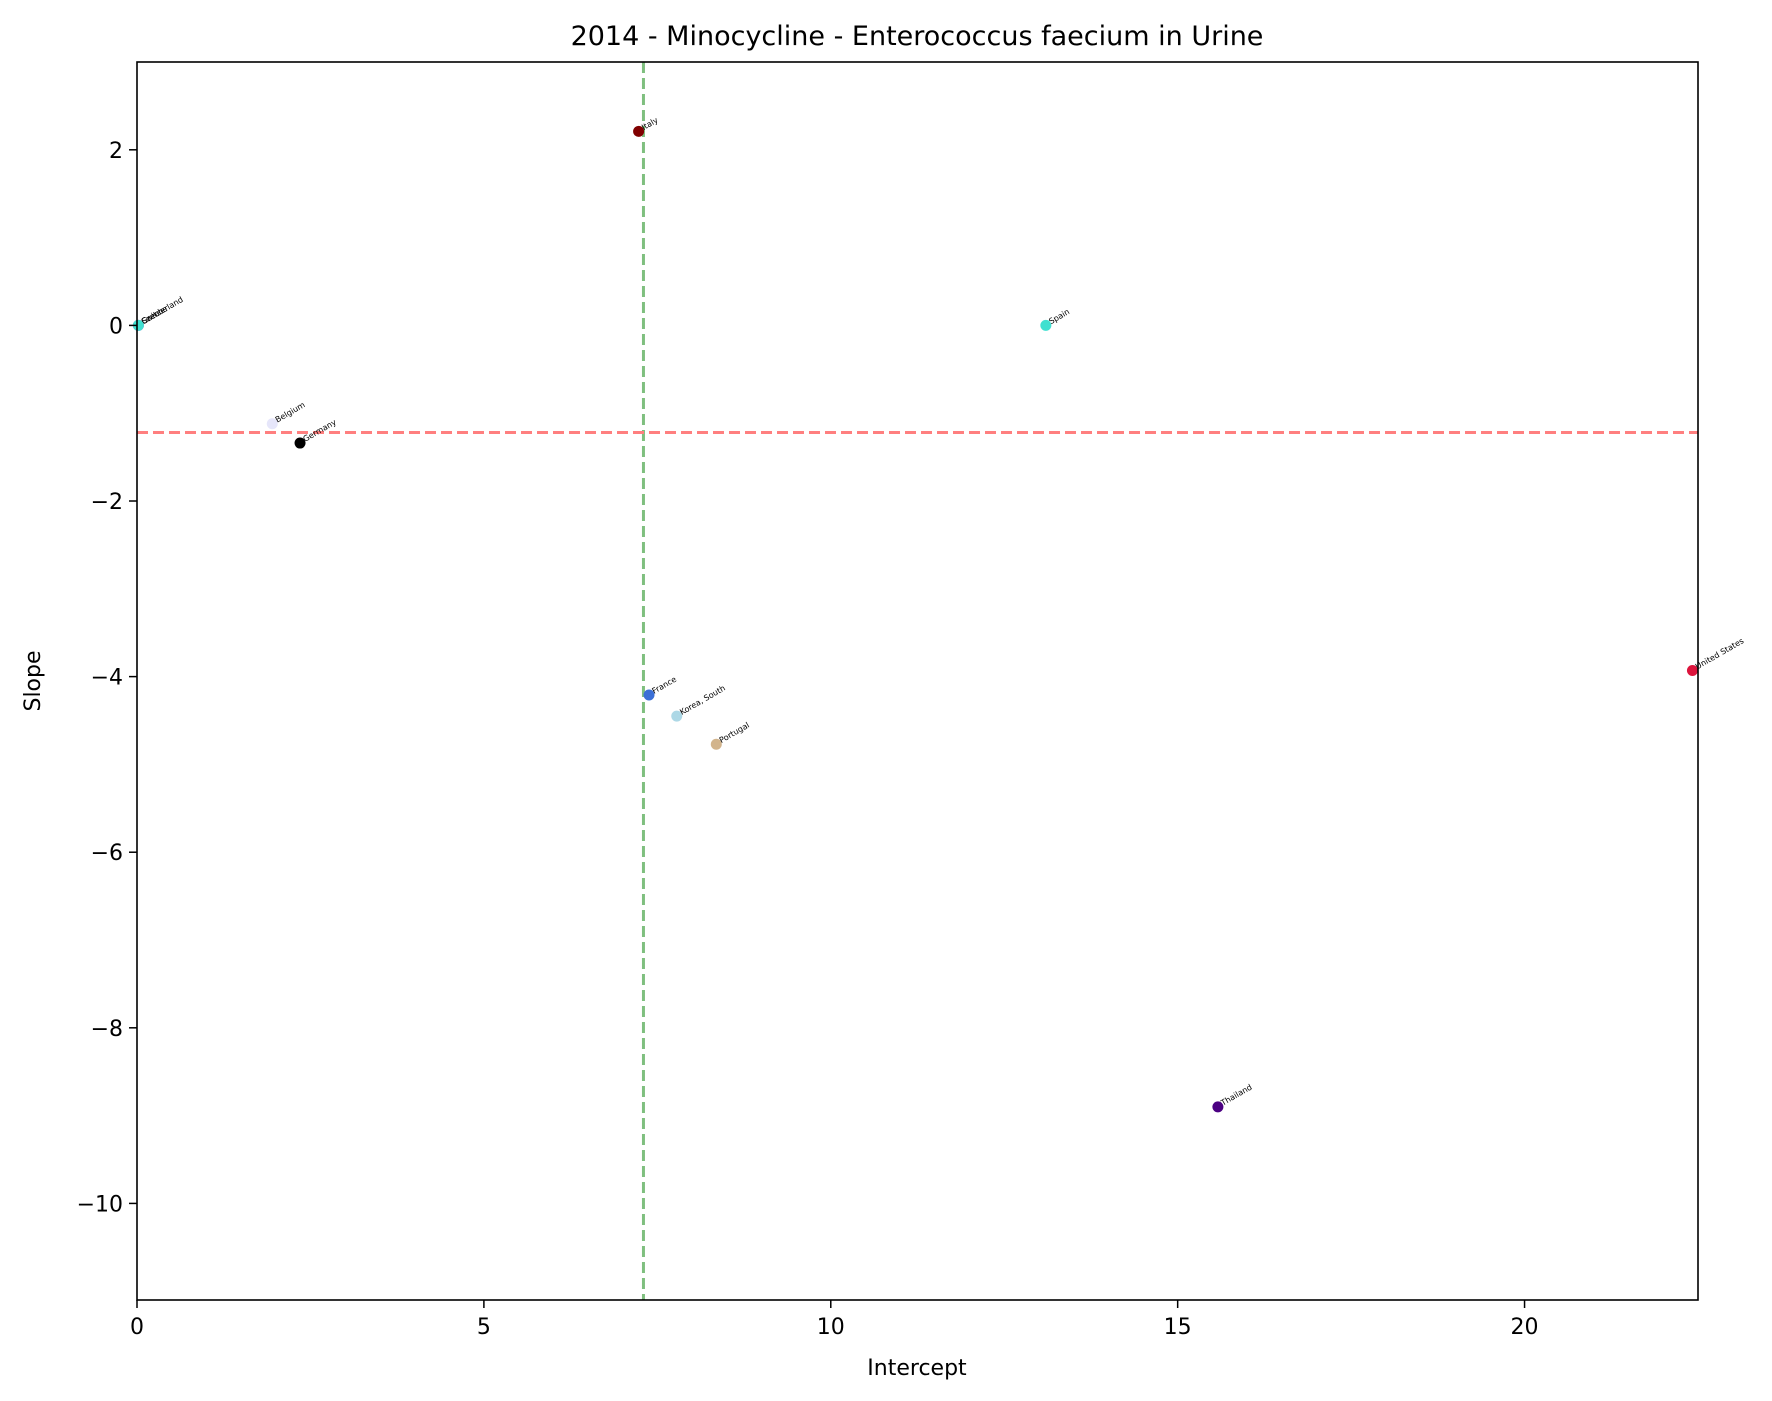 Image resolution: width=1772 pixels, height=1401 pixels. What do you see at coordinates (1719, 653) in the screenshot?
I see `data-point-label: United States` at bounding box center [1719, 653].